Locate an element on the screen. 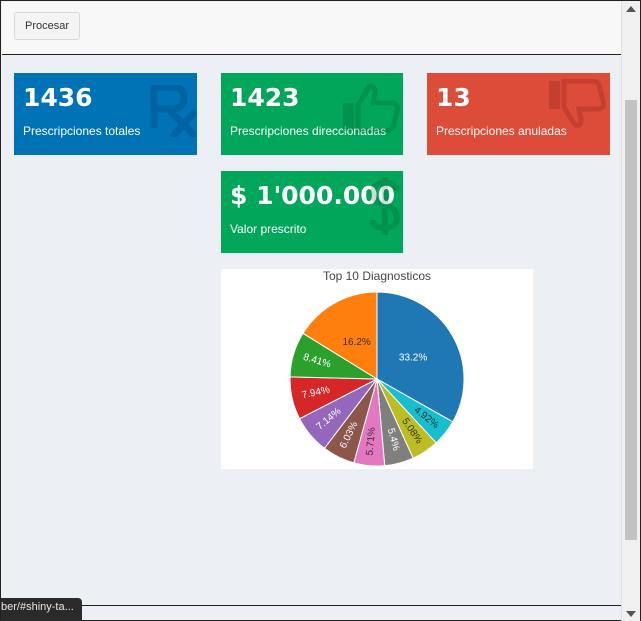  value-box-label: Prescripciones direccionadas is located at coordinates (308, 131).